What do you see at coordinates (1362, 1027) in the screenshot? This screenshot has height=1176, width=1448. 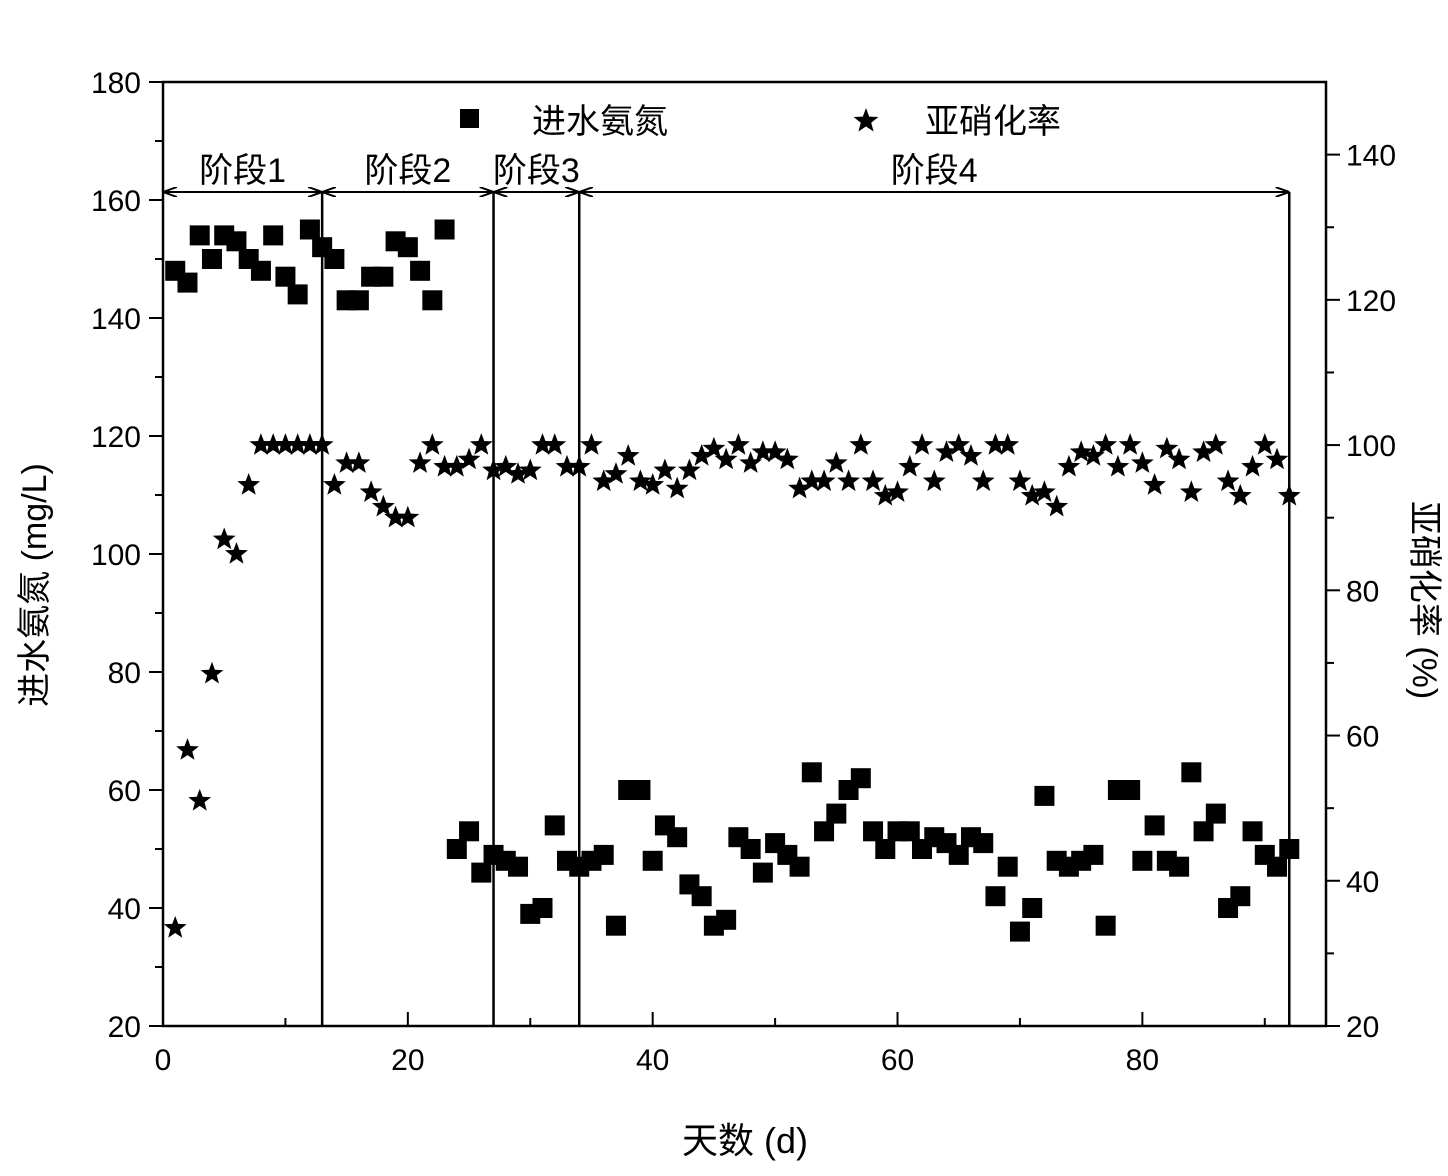 I see `right-y-tick-label: 20` at bounding box center [1362, 1027].